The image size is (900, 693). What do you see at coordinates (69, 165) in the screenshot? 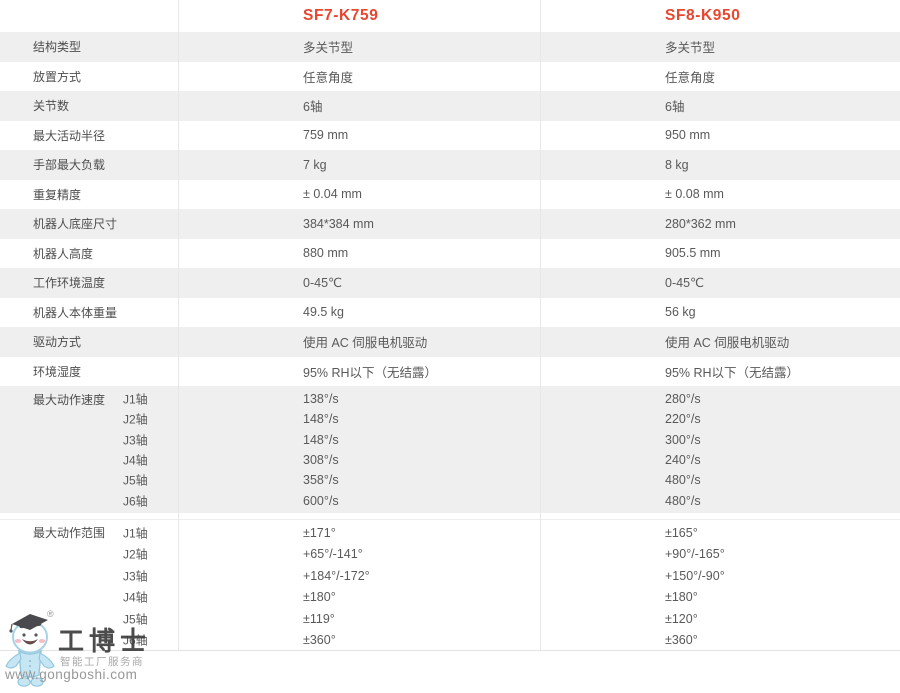
I see `row-label: 手部最大负载` at bounding box center [69, 165].